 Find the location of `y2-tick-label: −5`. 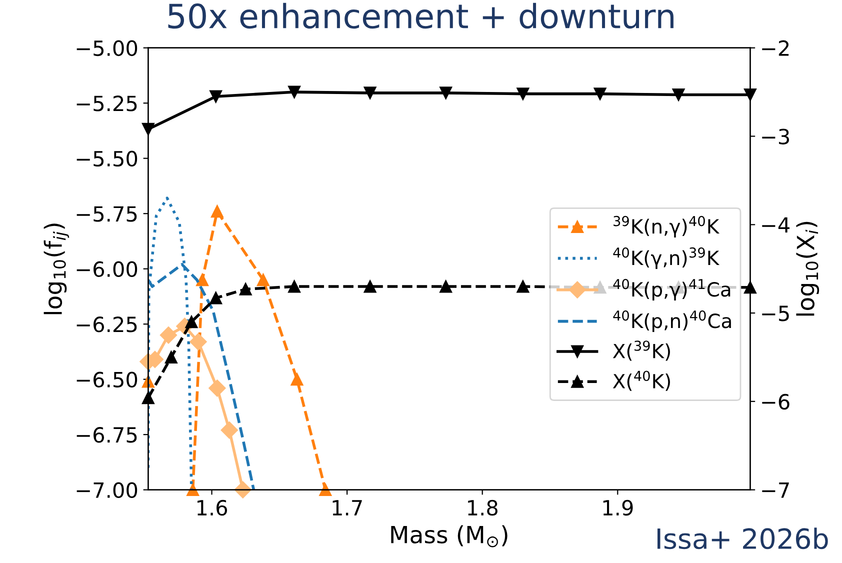

y2-tick-label: −5 is located at coordinates (775, 314).